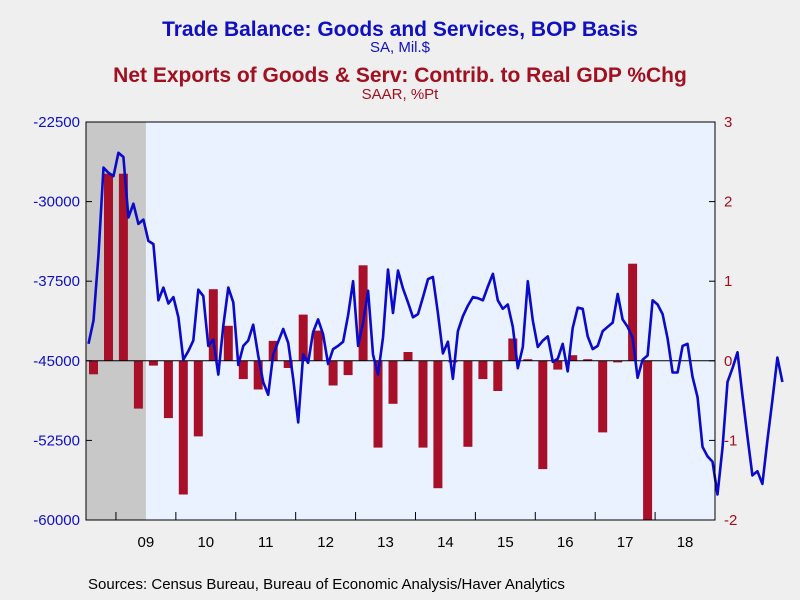 Image resolution: width=800 pixels, height=600 pixels. Describe the element at coordinates (116, 321) in the screenshot. I see `recession-shading` at that location.